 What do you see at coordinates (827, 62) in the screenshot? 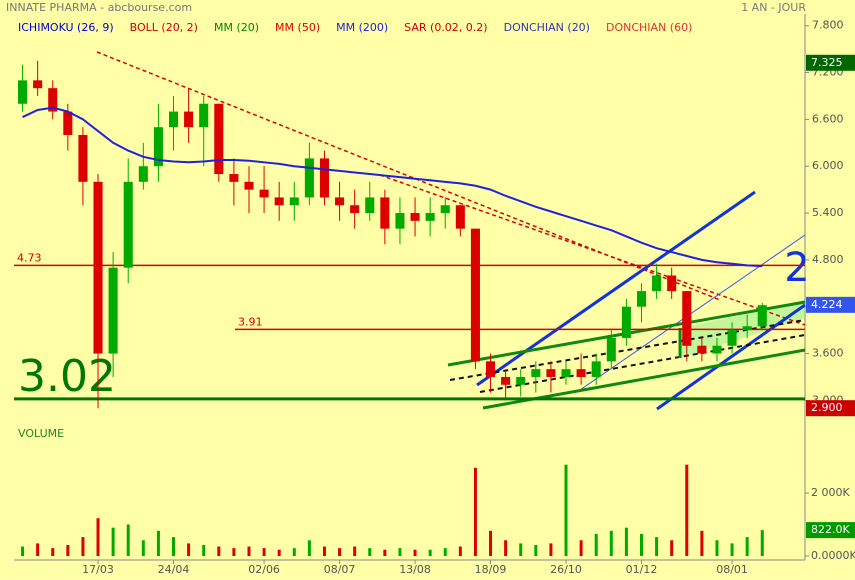
I see `price-tag-label: 7.325` at bounding box center [827, 62].